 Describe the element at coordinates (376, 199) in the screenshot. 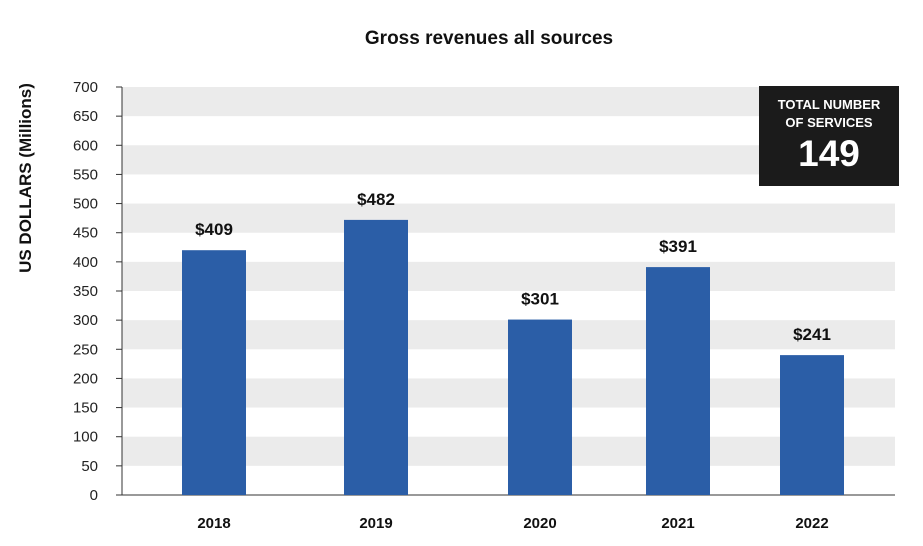

I see `data-label: $482` at that location.